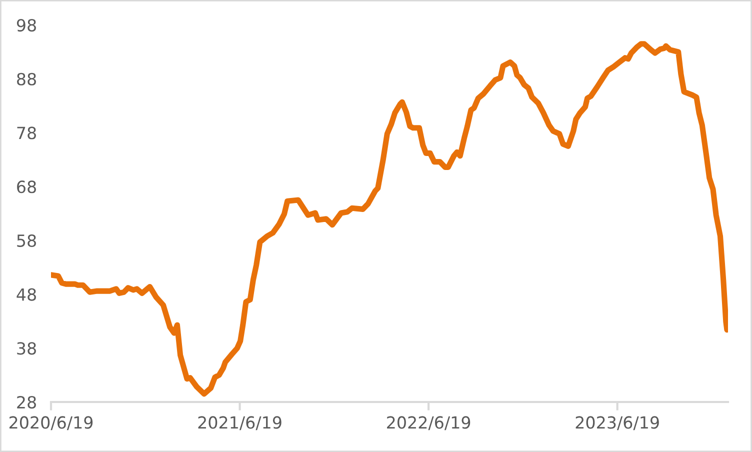  I want to click on y-tick-label: 88, so click(26, 79).